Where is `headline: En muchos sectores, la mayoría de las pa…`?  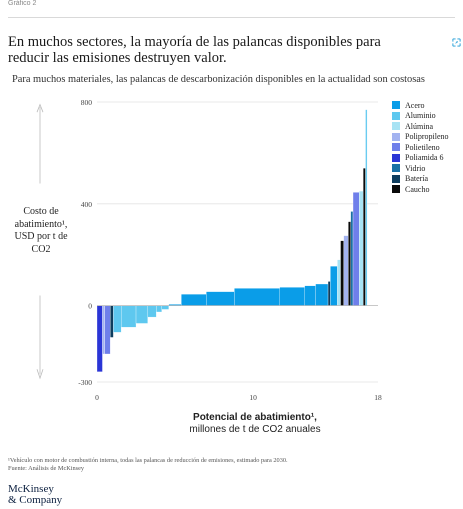 headline: En muchos sectores, la mayoría de las pa… is located at coordinates (194, 50).